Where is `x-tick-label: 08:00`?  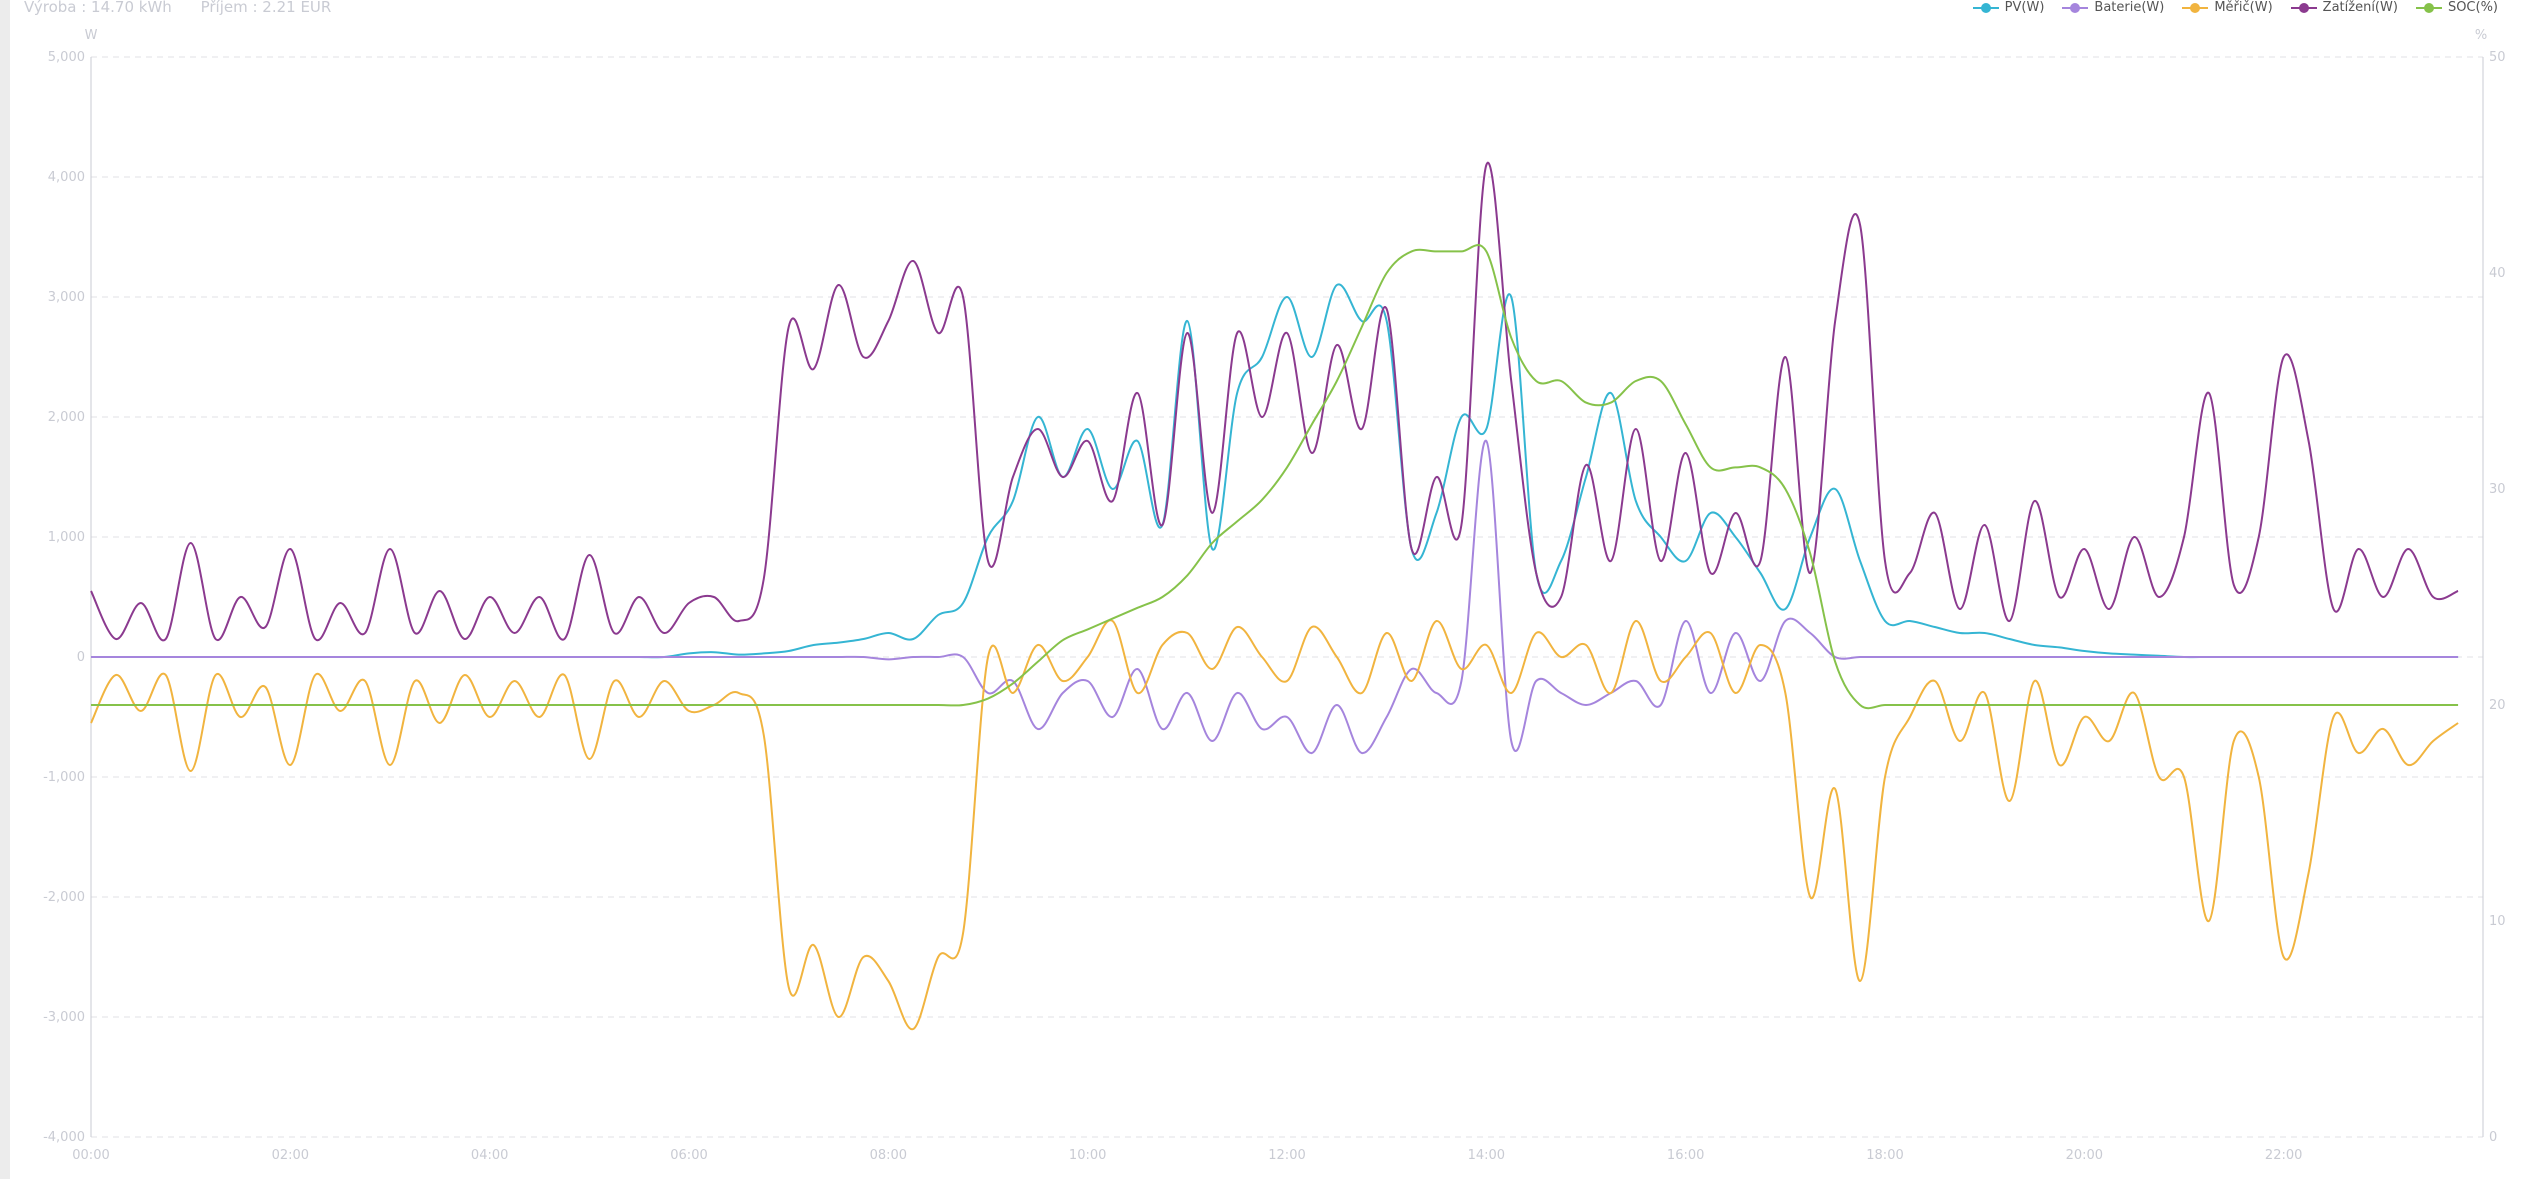
x-tick-label: 08:00 is located at coordinates (888, 1155).